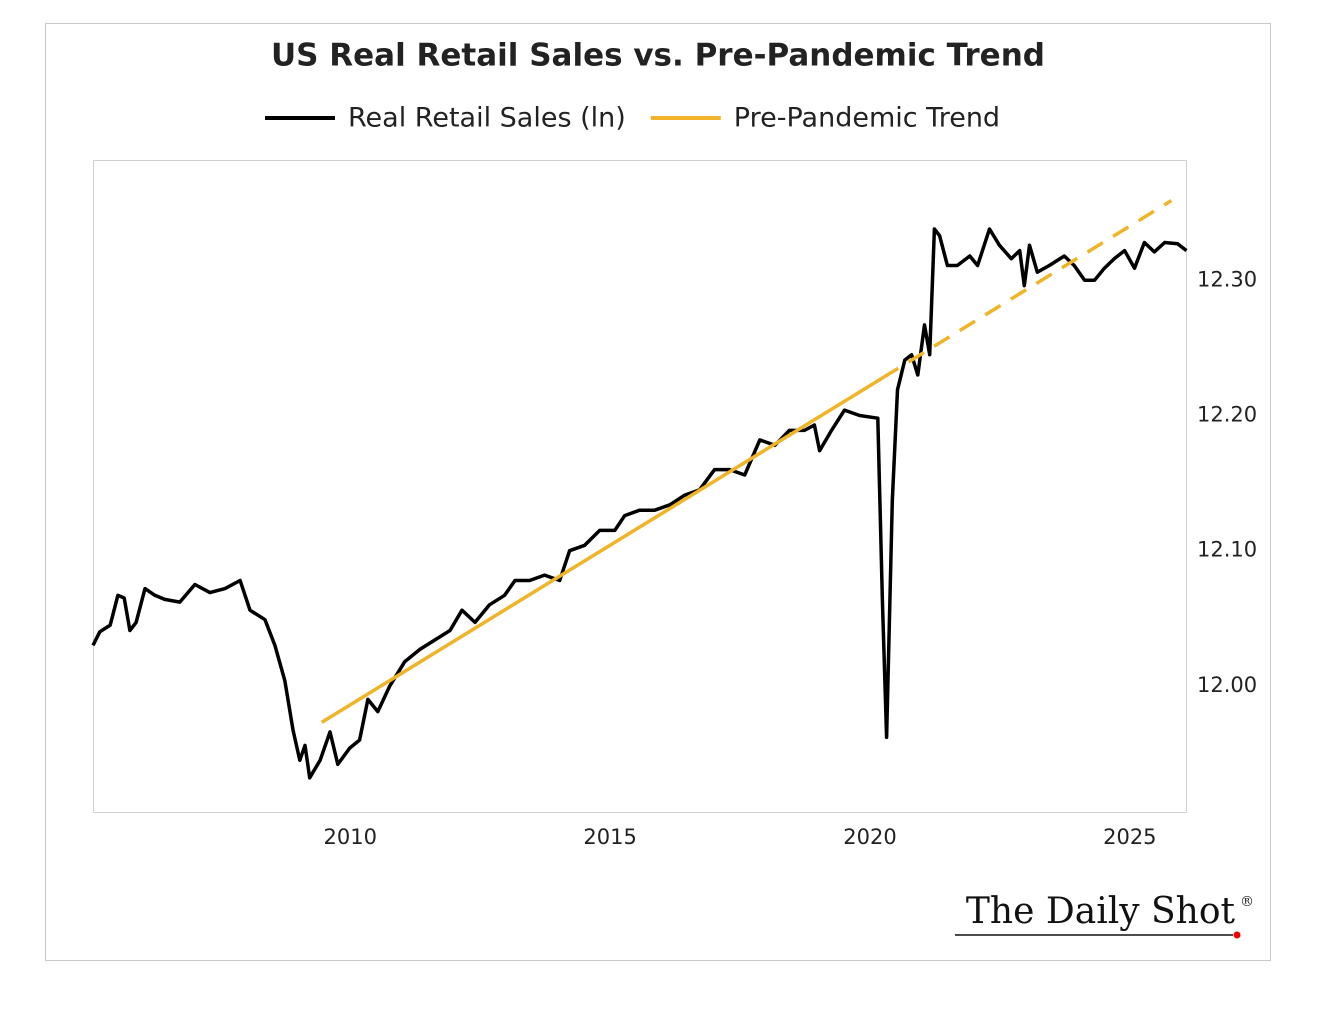 The image size is (1321, 1009). Describe the element at coordinates (609, 837) in the screenshot. I see `x-tick-label: 2015` at that location.